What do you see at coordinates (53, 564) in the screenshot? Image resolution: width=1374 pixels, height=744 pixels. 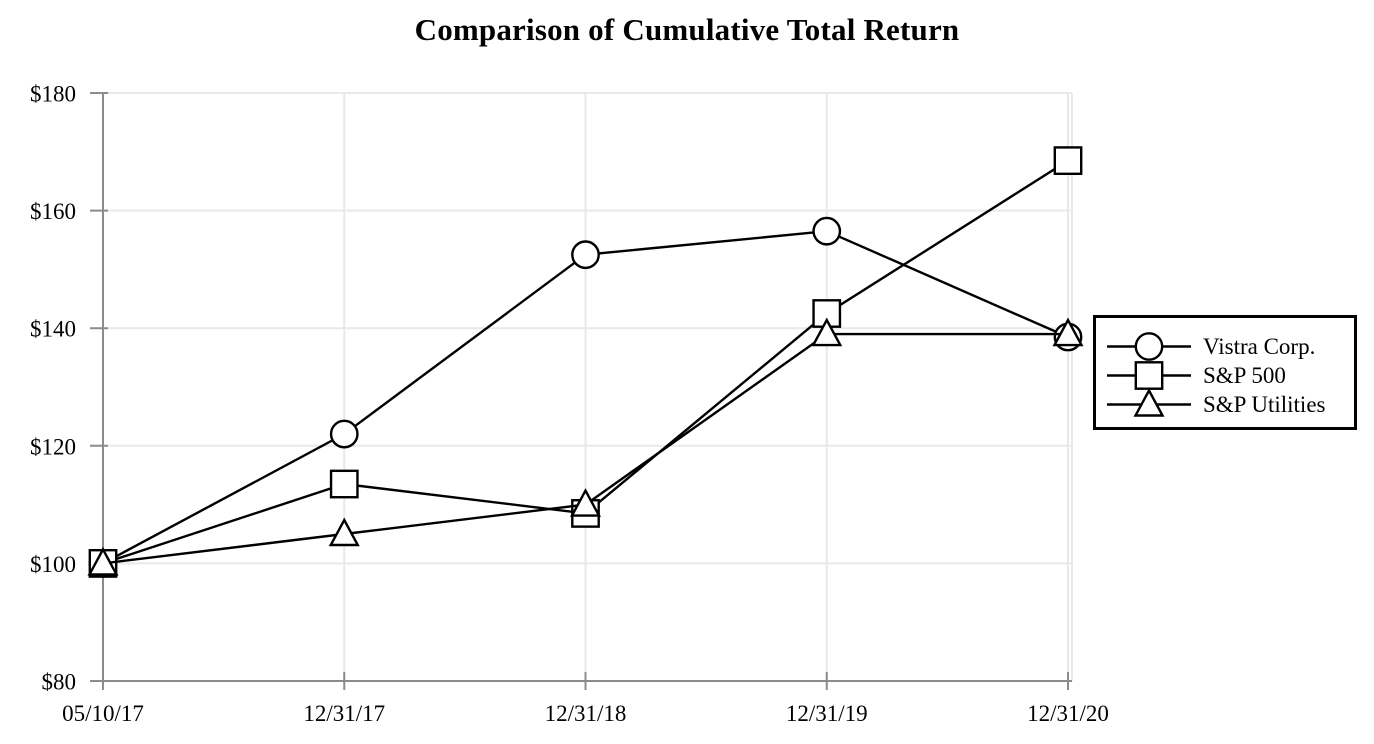 I see `y-tick-label: $100` at bounding box center [53, 564].